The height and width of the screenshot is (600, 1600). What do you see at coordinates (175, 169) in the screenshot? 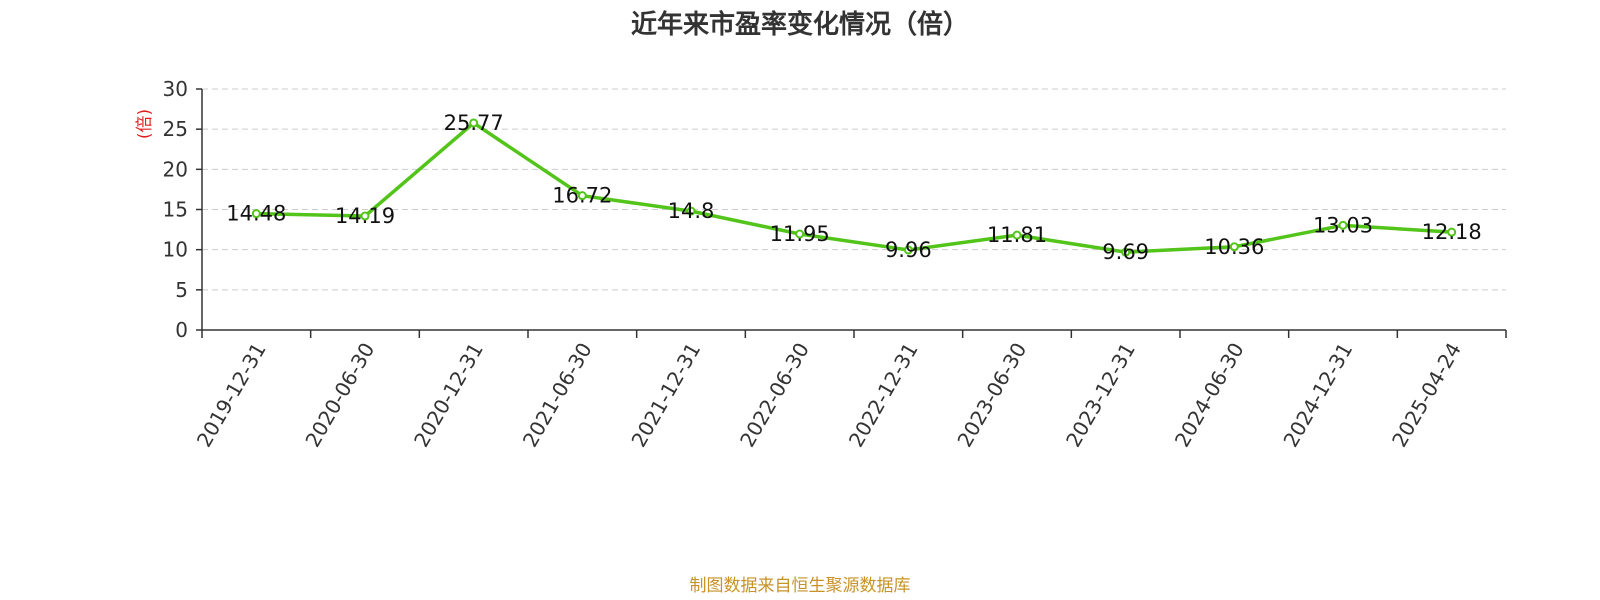
I see `y-tick-label: 20` at bounding box center [175, 169].